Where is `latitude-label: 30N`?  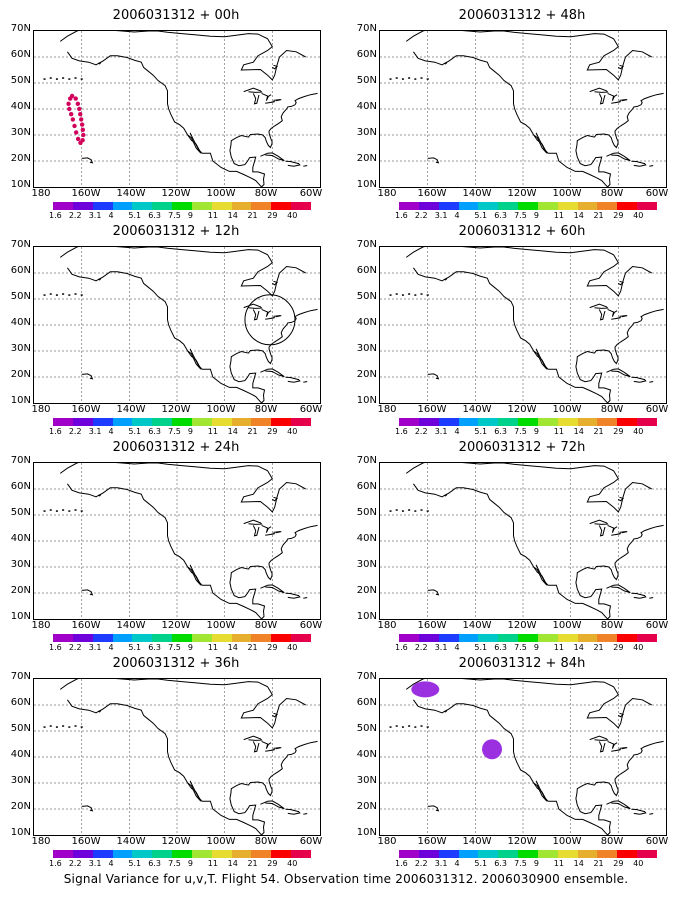 latitude-label: 30N is located at coordinates (20, 780).